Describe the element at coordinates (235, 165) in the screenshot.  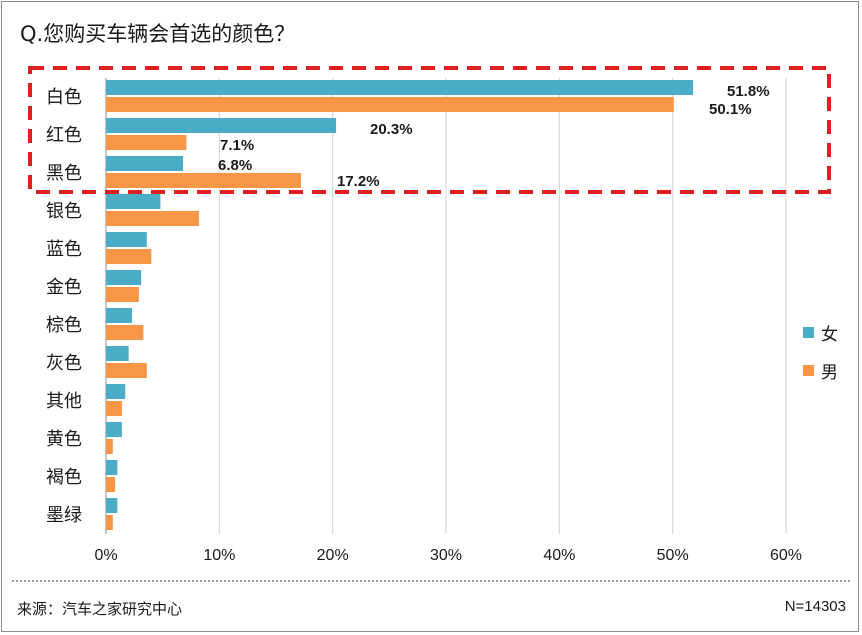
I see `data-label: 6.8%` at that location.